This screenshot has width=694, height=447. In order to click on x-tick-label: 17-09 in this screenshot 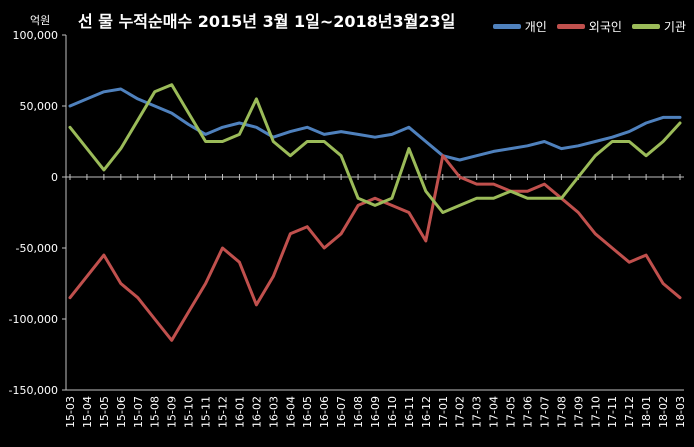, I will do `click(578, 412)`.